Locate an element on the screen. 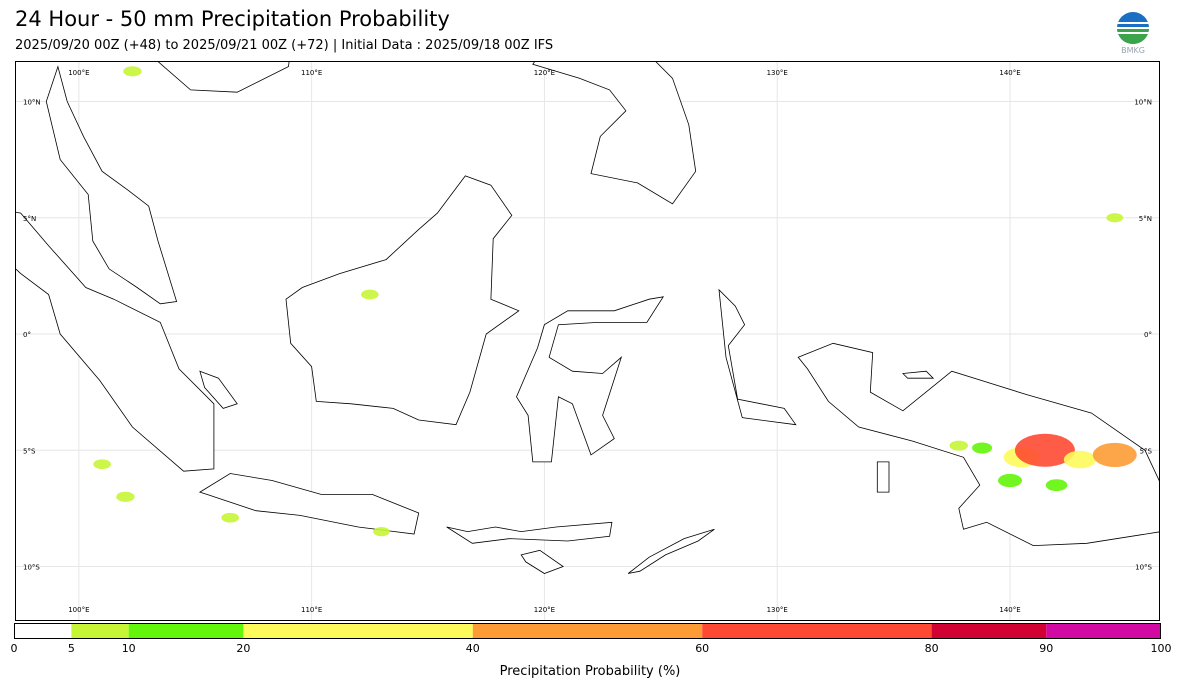  colorbar-tick-label: 5 is located at coordinates (71, 648).